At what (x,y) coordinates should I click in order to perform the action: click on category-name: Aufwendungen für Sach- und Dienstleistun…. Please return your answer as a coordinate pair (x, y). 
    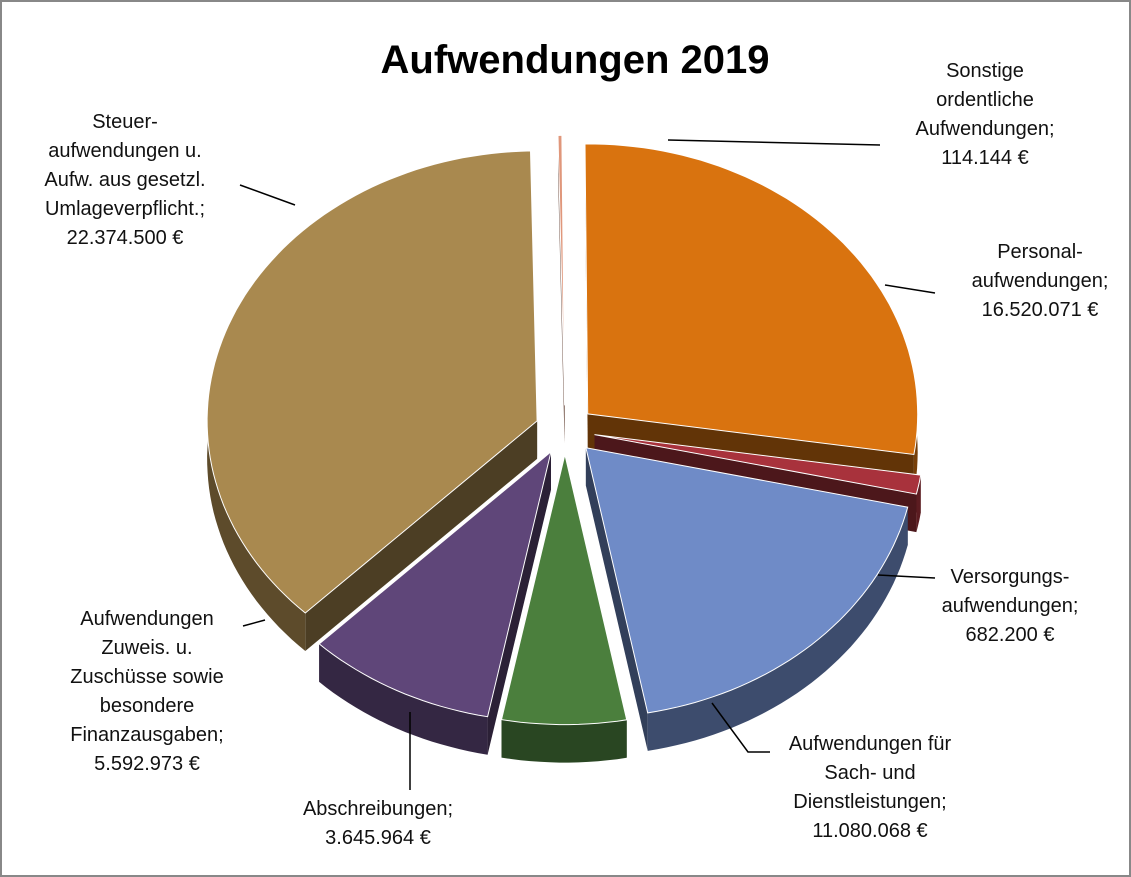
    Looking at the image, I should click on (870, 773).